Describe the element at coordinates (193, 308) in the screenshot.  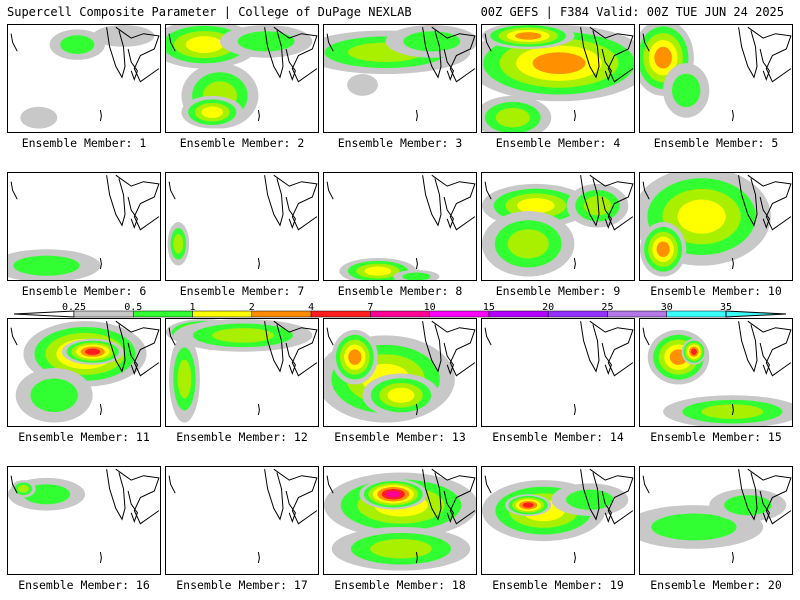
I see `colorbar-label: 1` at that location.